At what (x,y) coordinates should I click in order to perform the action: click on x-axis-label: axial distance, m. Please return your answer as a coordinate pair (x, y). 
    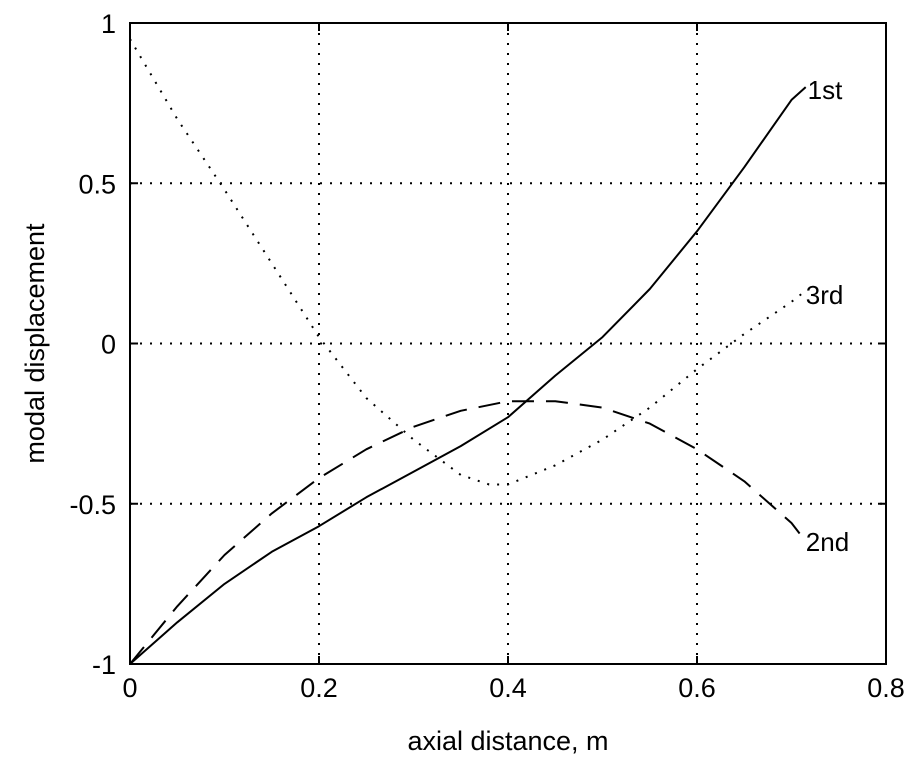
    Looking at the image, I should click on (507, 741).